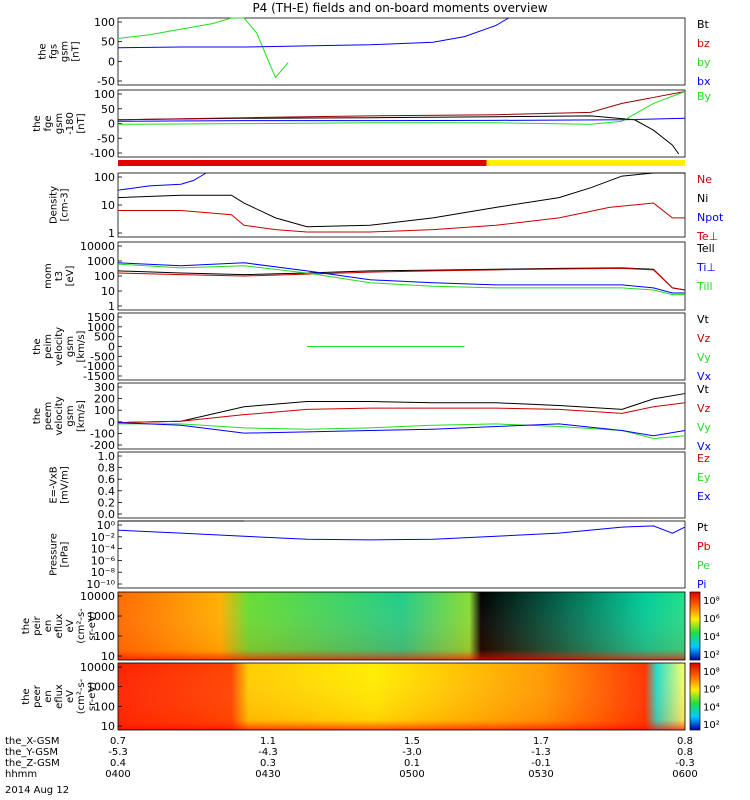 The width and height of the screenshot is (750, 800). I want to click on spectrogram-overlay, so click(401, 696).